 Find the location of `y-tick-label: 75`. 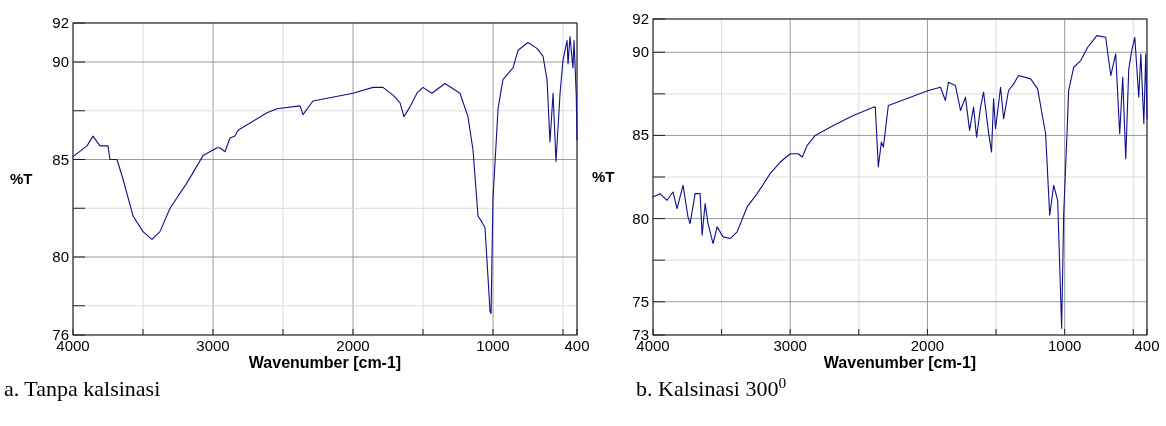

y-tick-label: 75 is located at coordinates (640, 301).